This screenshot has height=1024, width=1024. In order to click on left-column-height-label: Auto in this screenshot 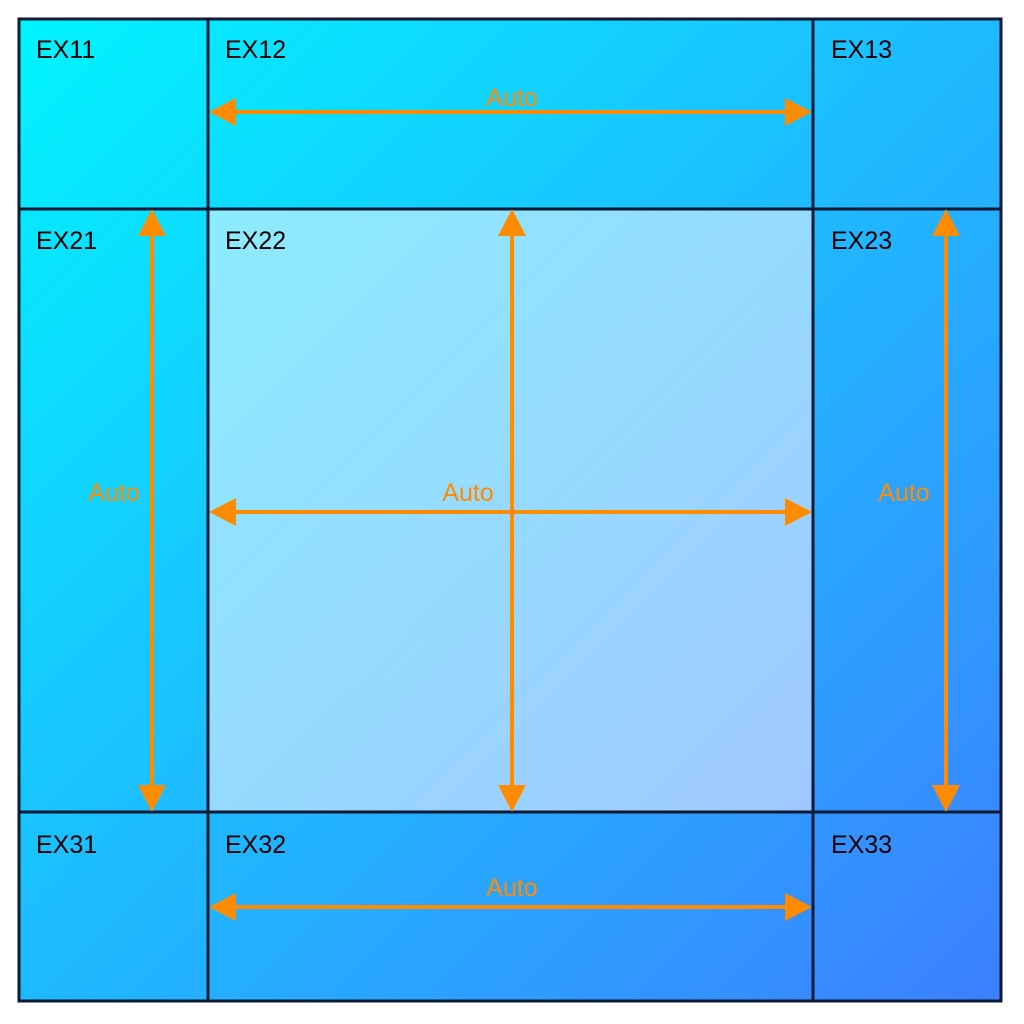, I will do `click(113, 493)`.